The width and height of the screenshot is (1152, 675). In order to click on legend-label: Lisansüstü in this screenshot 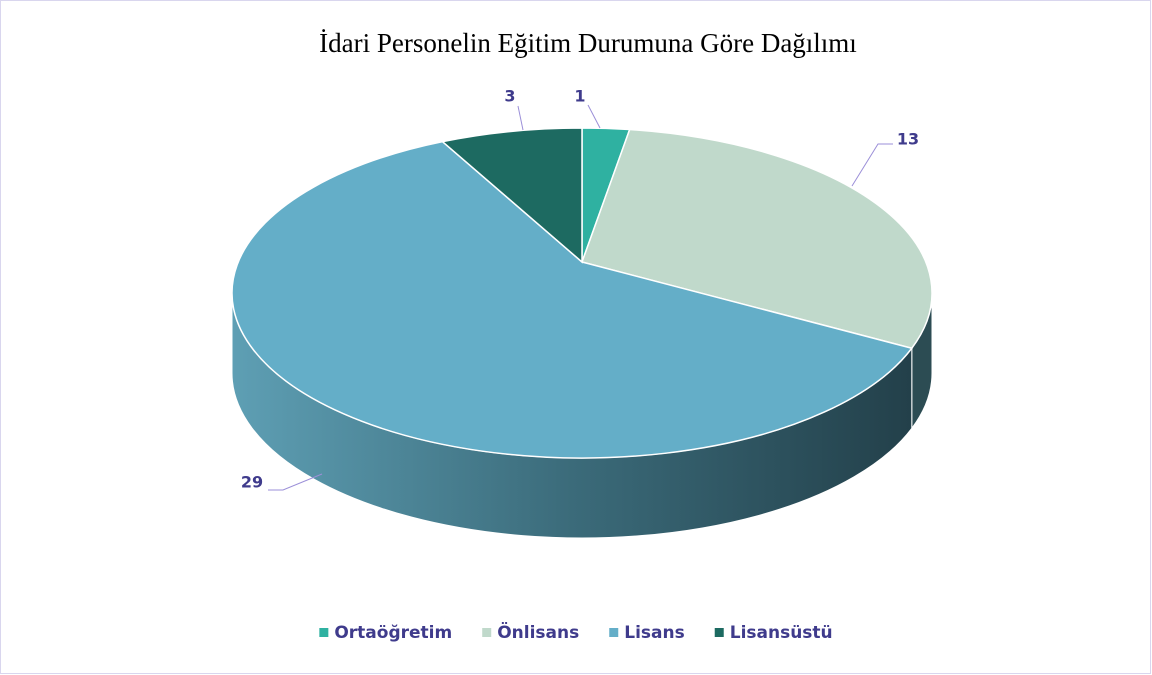, I will do `click(781, 633)`.